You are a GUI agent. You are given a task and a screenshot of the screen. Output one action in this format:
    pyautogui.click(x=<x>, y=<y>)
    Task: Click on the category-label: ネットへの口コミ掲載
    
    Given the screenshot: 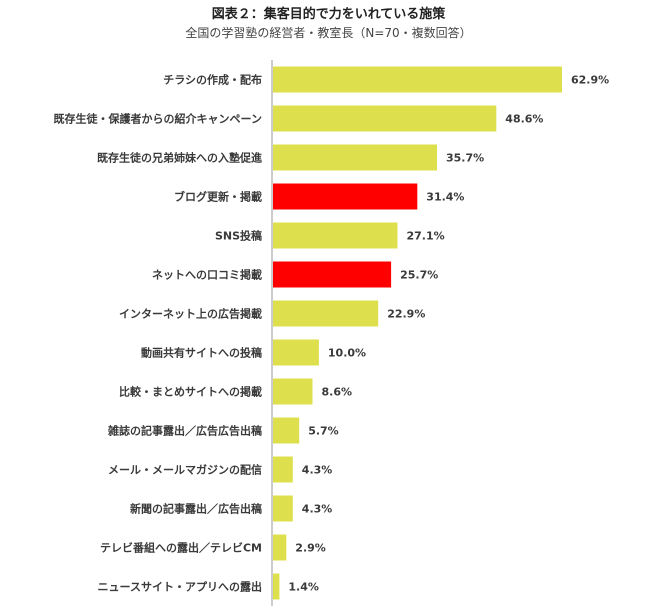 What is the action you would take?
    pyautogui.click(x=207, y=275)
    